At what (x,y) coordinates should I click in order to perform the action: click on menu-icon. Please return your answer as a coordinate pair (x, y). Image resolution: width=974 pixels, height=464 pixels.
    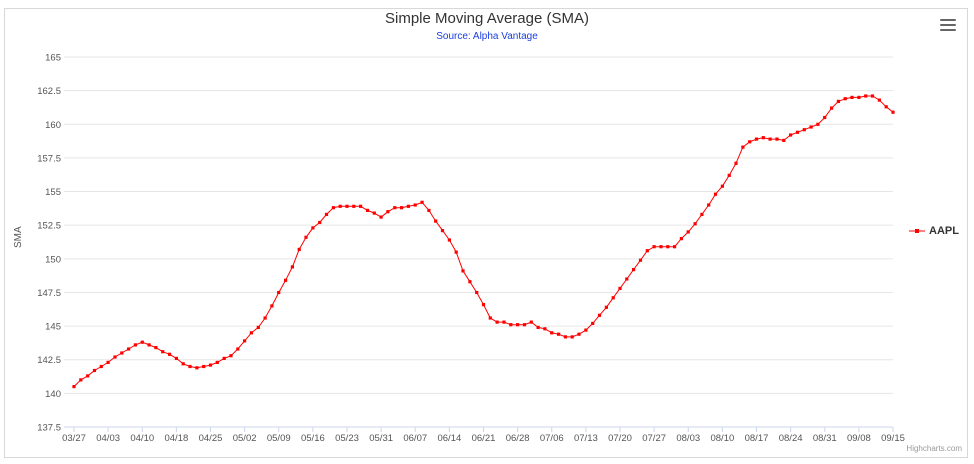
    Looking at the image, I should click on (948, 26).